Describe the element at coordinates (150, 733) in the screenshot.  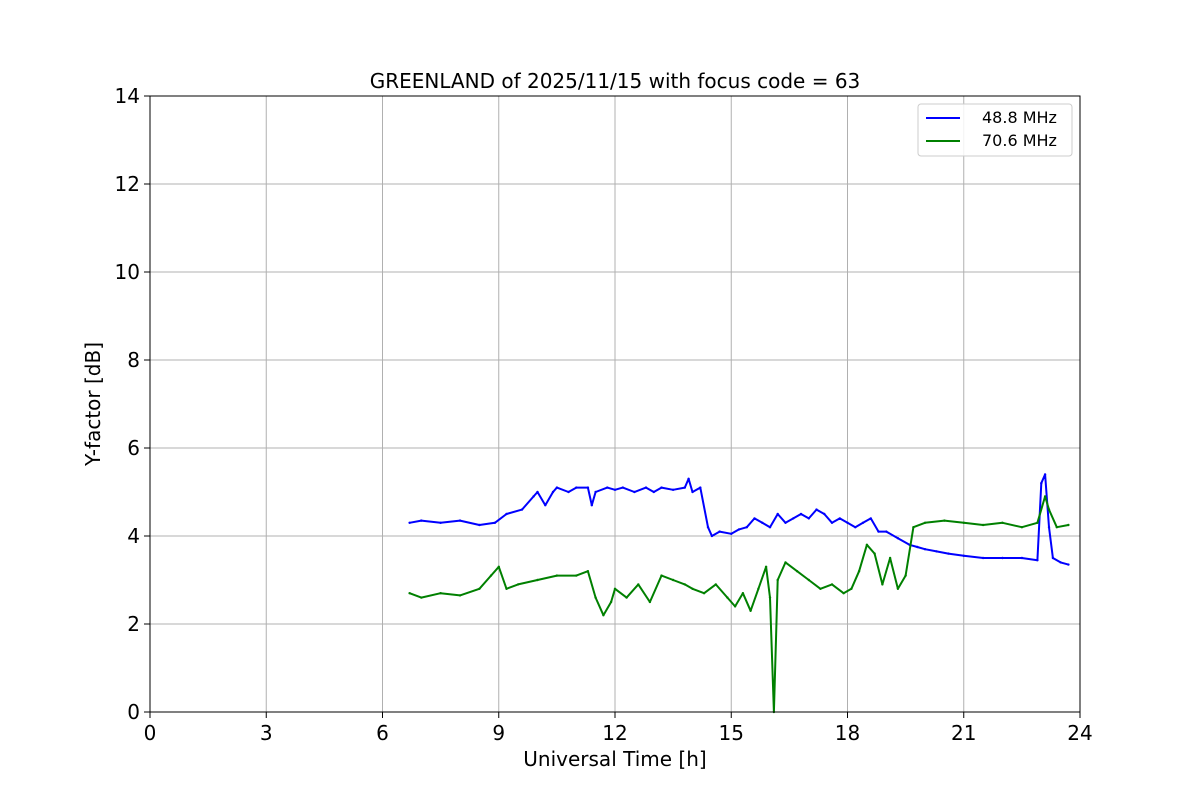
I see `x-tick-label: 0` at that location.